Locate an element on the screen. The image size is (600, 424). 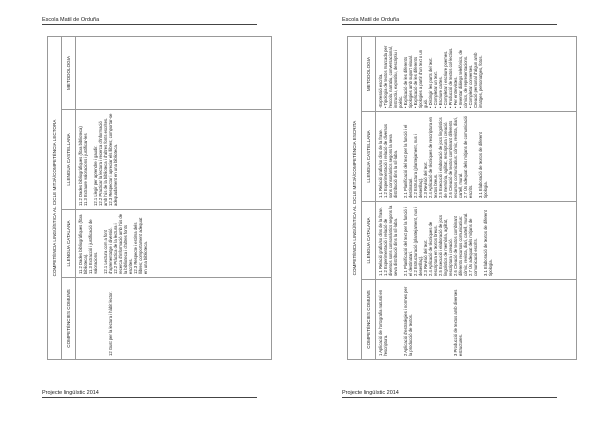
table-cell: 12 Gust per la lectura i hàbit lector. is located at coordinates (173, 318).